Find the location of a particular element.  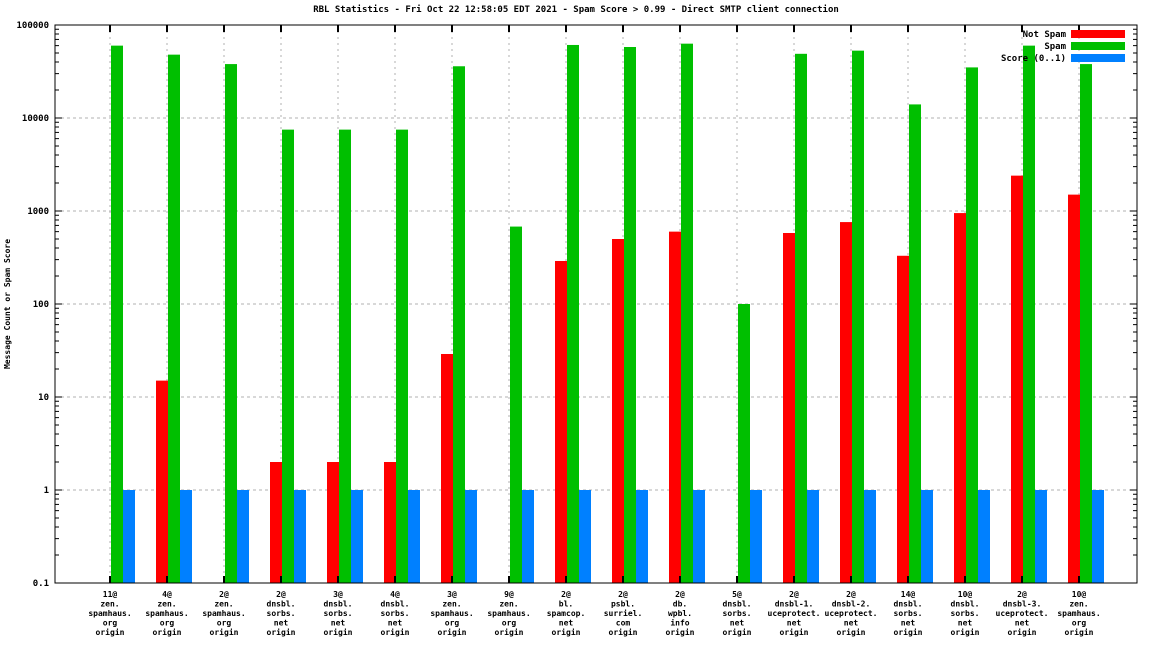

x-category-label: 11@ zen. spamhaus. org origin is located at coordinates (109, 613).